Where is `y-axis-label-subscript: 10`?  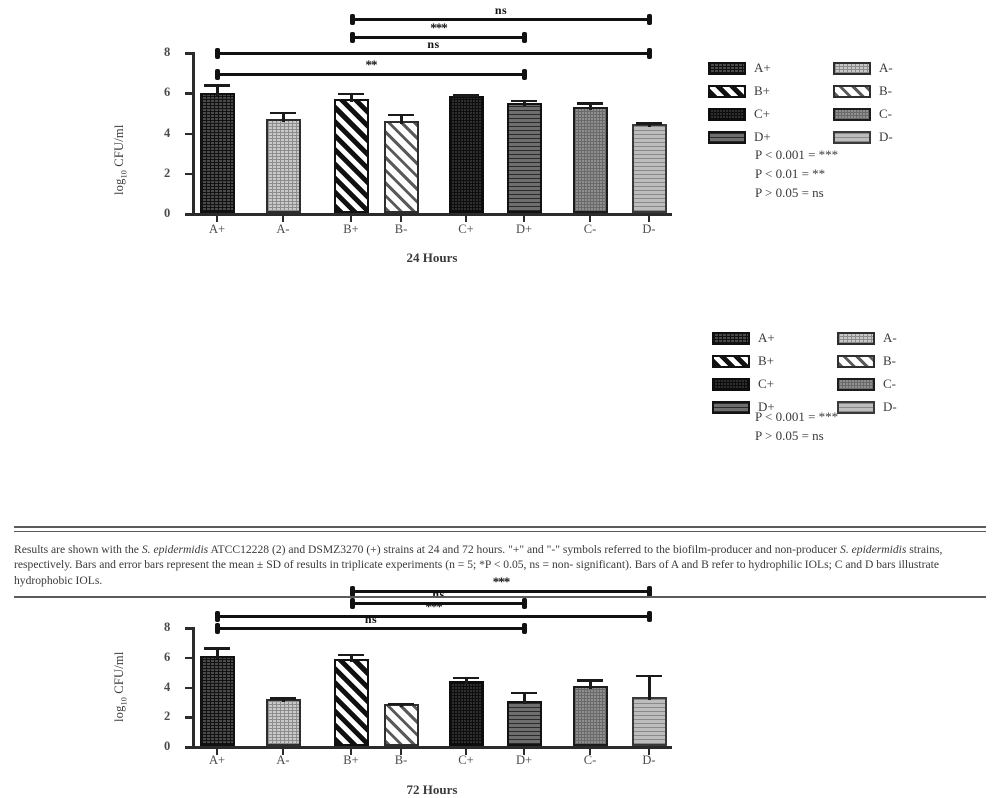
y-axis-label-subscript: 10 is located at coordinates (124, 174).